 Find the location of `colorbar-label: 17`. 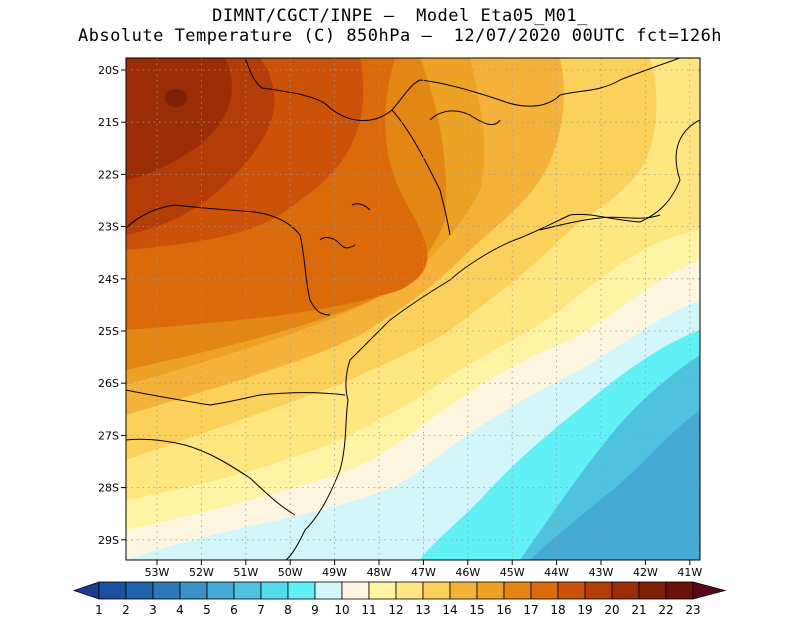

colorbar-label: 17 is located at coordinates (530, 610).